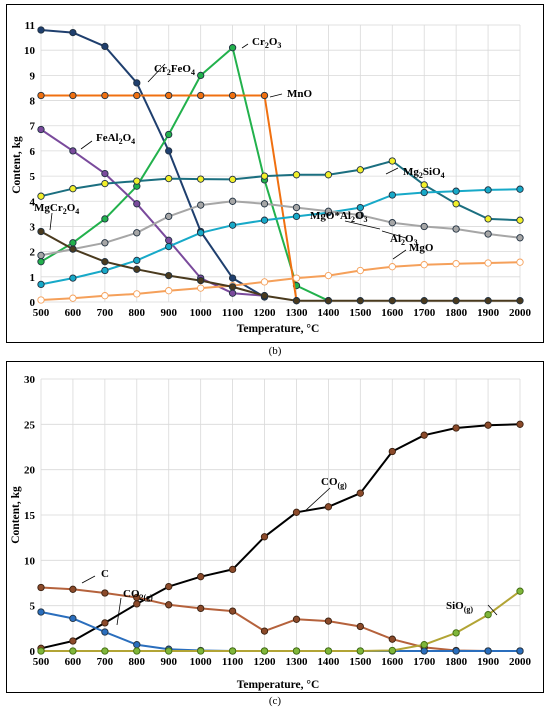  I want to click on y-tick-label: 15, so click(30, 516).